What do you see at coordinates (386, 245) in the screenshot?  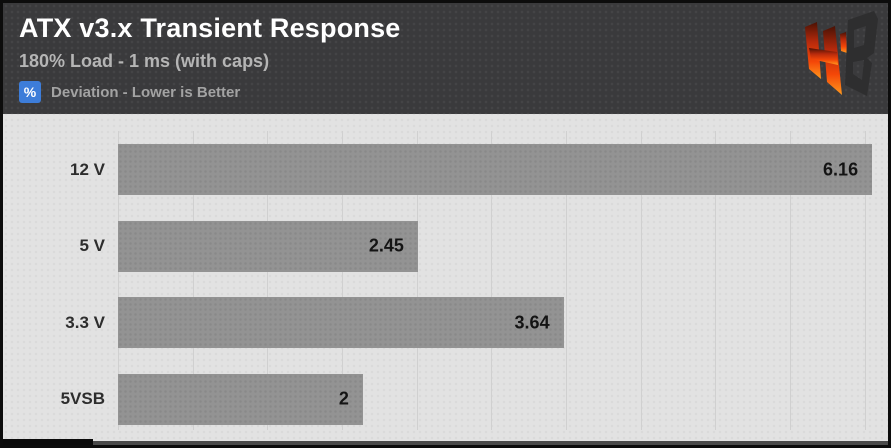 I see `value-label: 2.45` at bounding box center [386, 245].